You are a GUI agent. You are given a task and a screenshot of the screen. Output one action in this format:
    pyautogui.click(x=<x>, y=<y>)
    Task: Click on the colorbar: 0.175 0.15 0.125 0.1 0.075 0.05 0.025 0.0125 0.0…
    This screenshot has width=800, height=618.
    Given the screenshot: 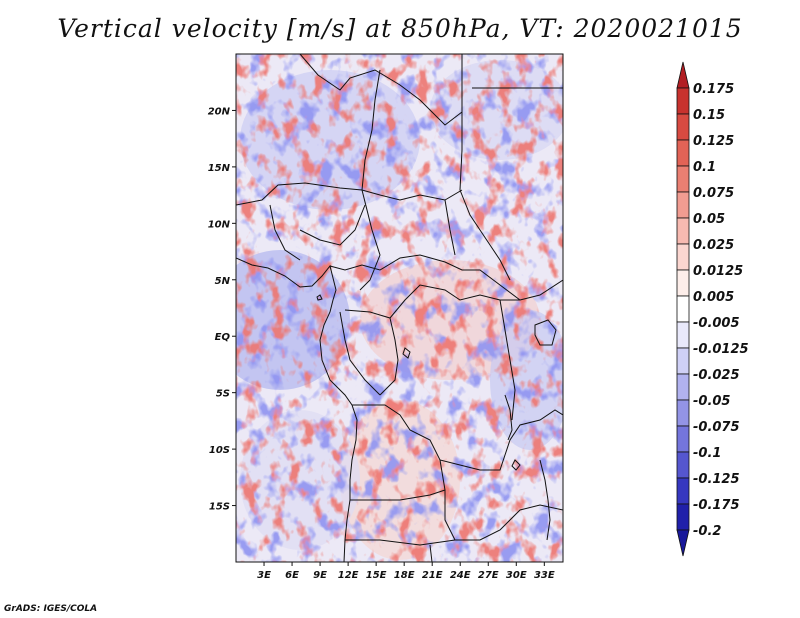 What is the action you would take?
    pyautogui.click(x=712, y=309)
    